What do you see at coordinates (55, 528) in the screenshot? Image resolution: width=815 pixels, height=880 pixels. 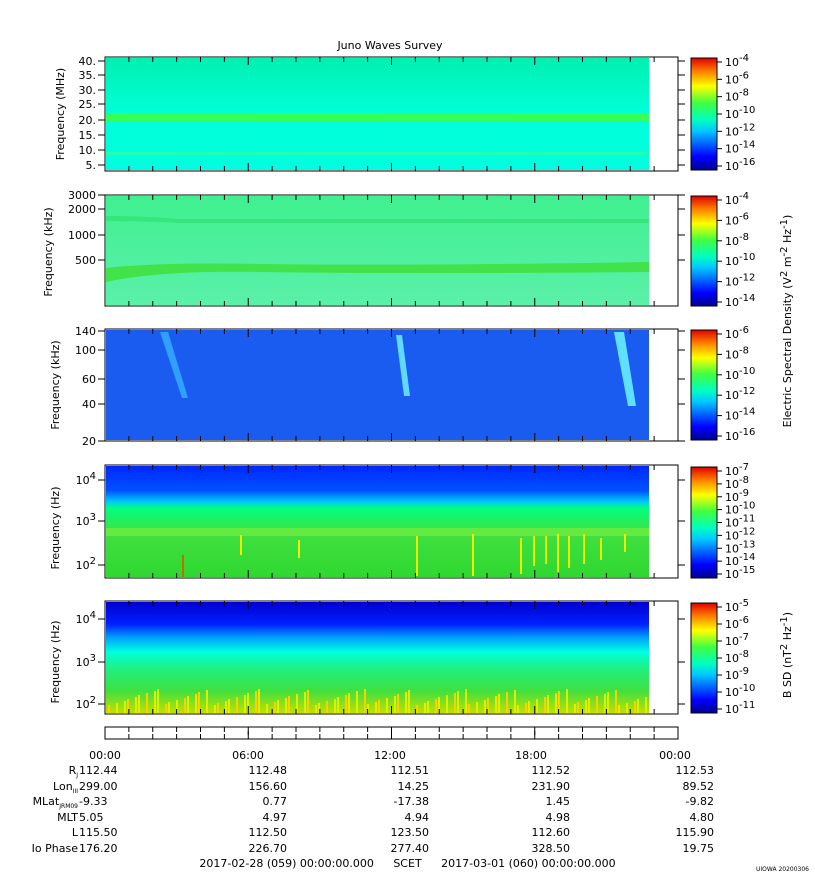 I see `panel-4-ylabel: Frequency (Hz)` at bounding box center [55, 528].